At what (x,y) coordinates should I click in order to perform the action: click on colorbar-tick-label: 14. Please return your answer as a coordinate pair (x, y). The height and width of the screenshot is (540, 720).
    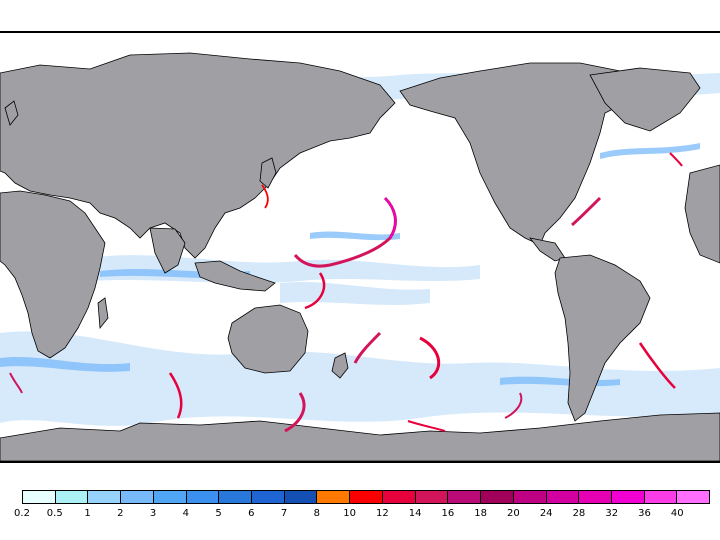
    Looking at the image, I should click on (415, 513).